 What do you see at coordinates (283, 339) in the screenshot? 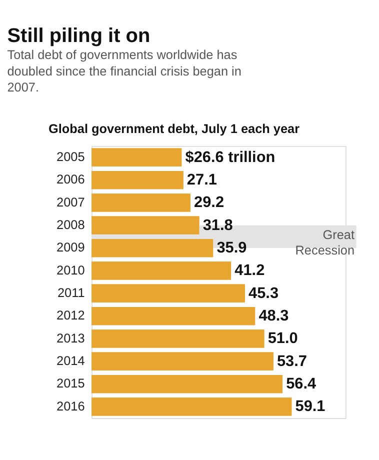
I see `data-label: 51.0` at bounding box center [283, 339].